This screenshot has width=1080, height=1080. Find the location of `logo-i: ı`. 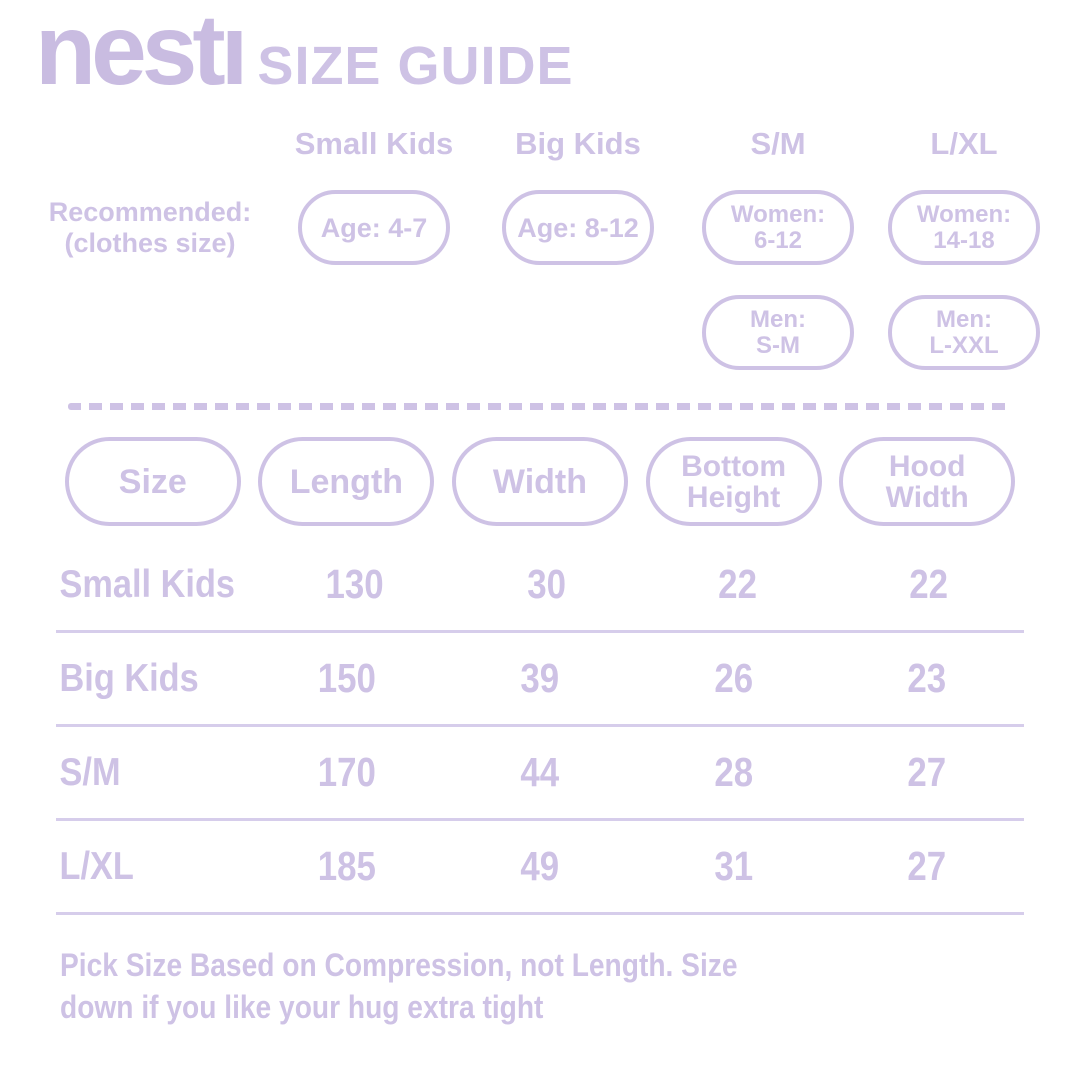

logo-i: ı is located at coordinates (235, 50).